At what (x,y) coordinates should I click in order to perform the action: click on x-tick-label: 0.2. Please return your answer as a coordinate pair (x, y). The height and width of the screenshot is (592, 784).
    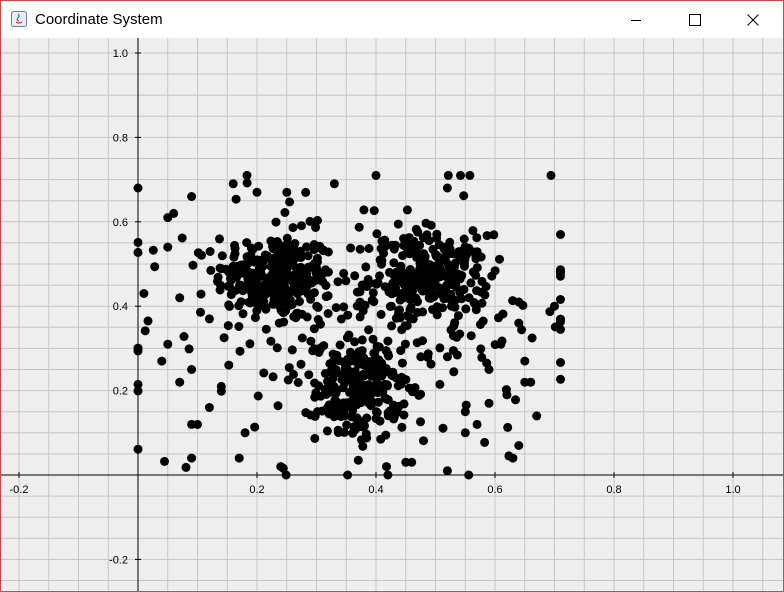
    Looking at the image, I should click on (256, 490).